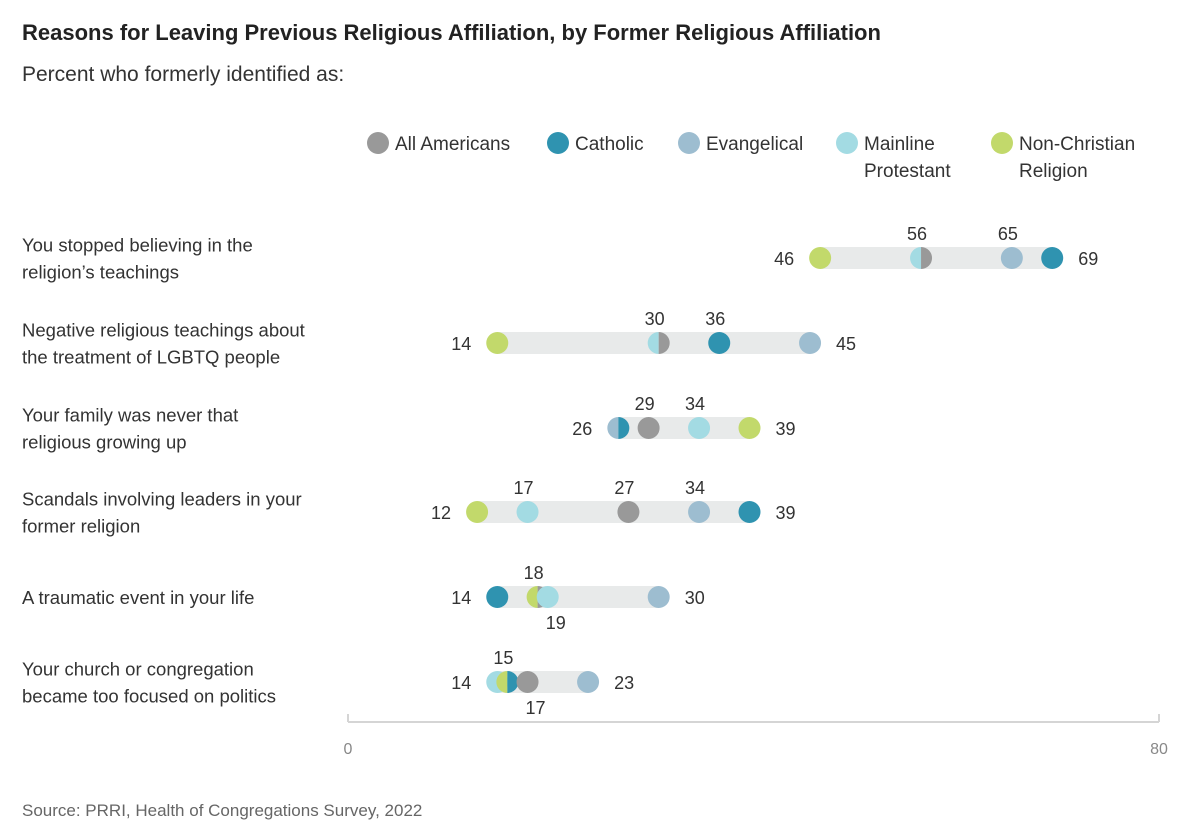  Describe the element at coordinates (104, 442) in the screenshot. I see `category-label: religious growing up` at that location.